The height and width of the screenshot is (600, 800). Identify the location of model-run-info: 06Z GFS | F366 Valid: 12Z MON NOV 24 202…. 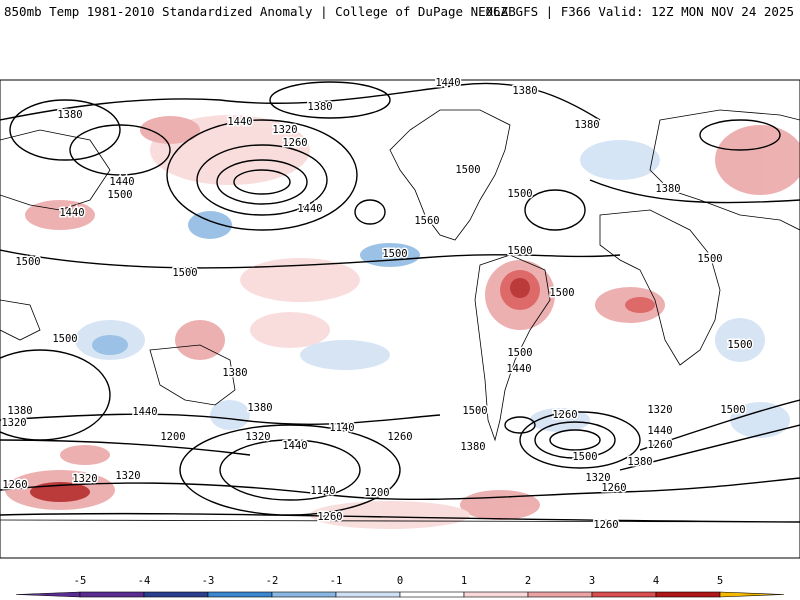
(639, 11).